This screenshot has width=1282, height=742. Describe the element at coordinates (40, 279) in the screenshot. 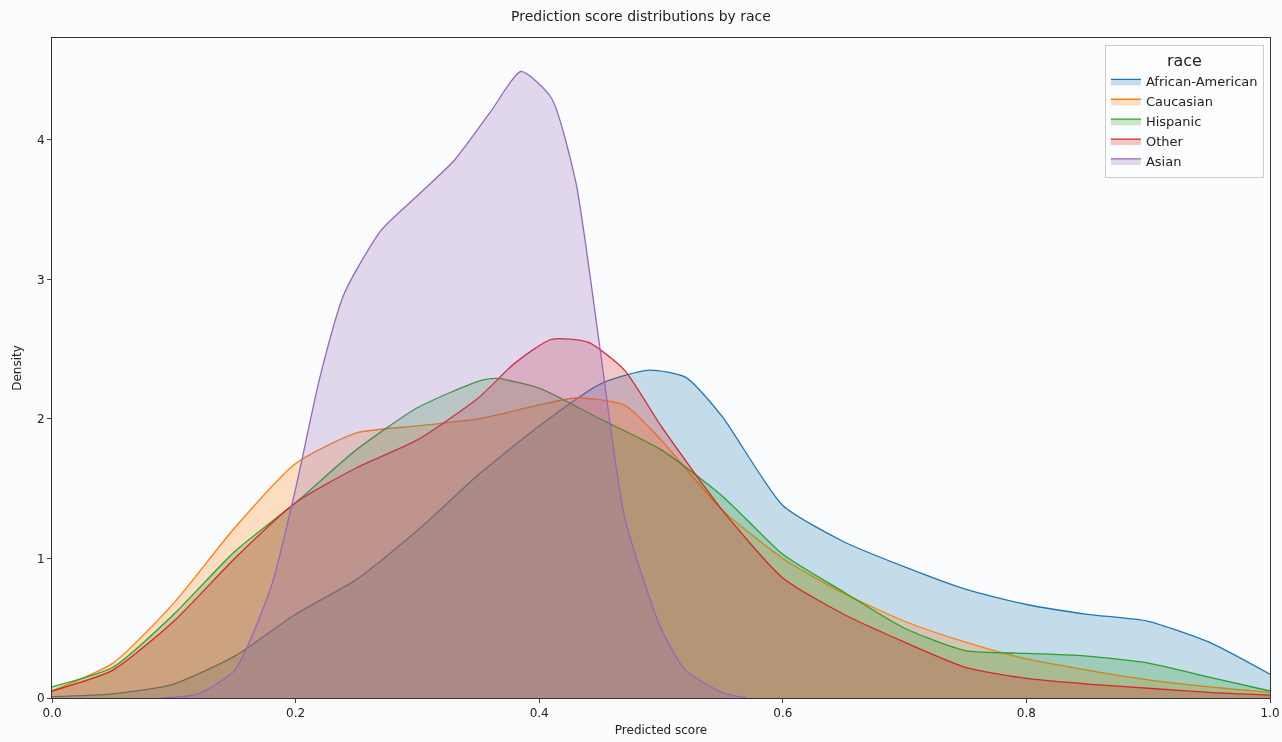

I see `y-tick-label: 3` at that location.